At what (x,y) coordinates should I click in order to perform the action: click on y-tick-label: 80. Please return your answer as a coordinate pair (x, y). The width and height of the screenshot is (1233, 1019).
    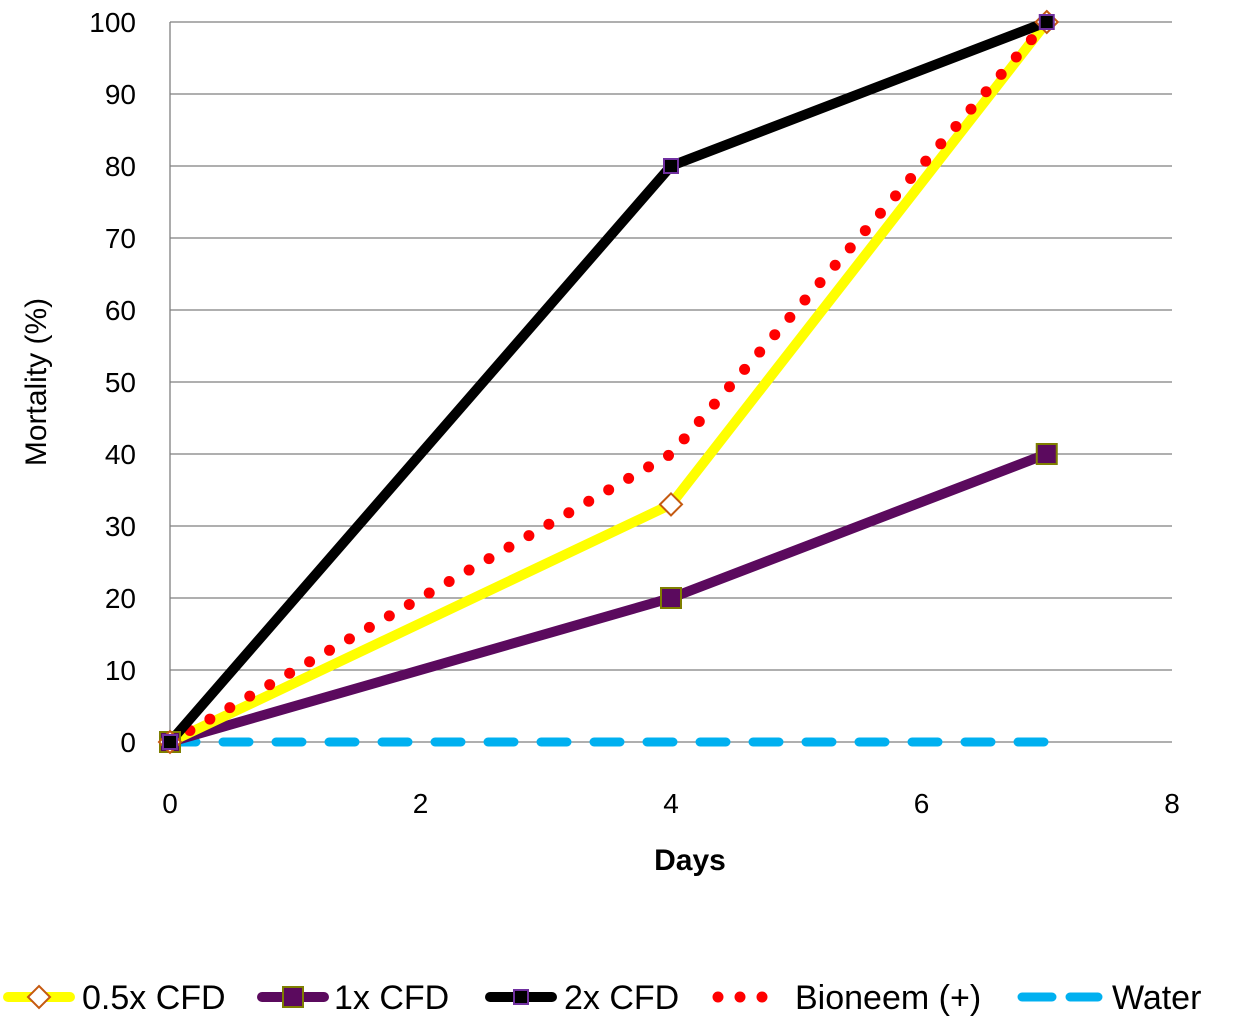
    Looking at the image, I should click on (120, 166).